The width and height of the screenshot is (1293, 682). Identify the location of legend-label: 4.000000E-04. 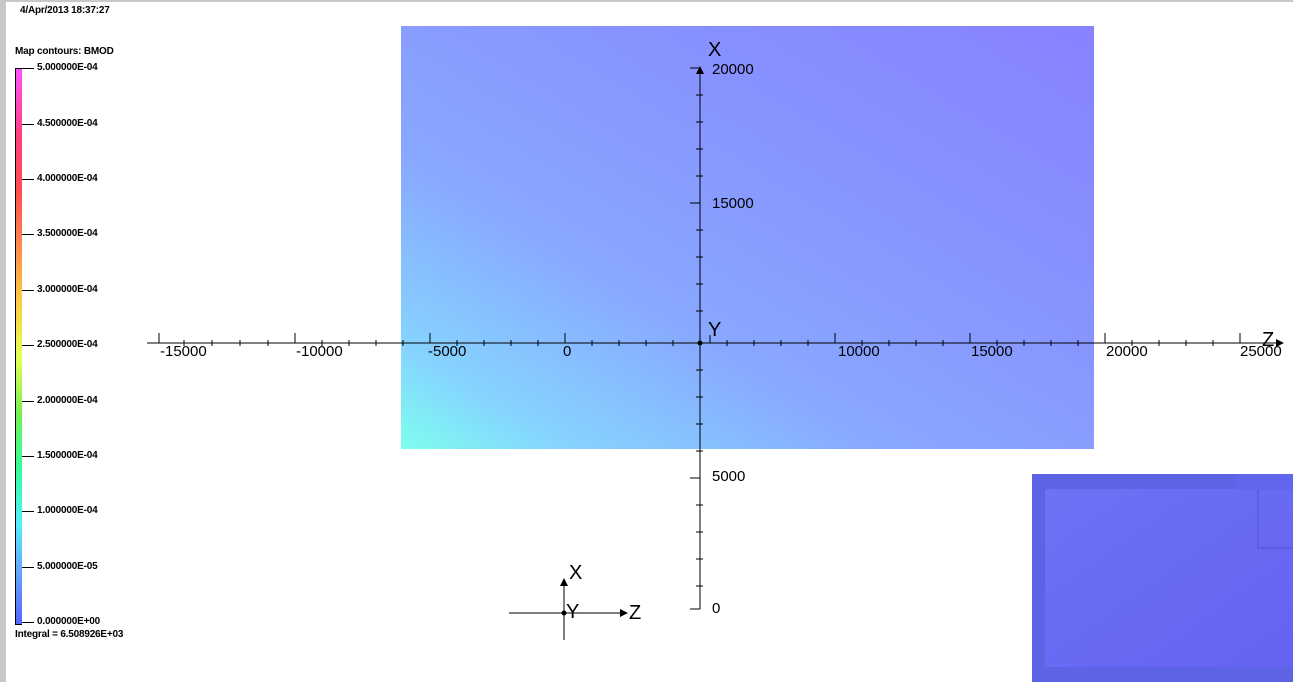
(67, 178).